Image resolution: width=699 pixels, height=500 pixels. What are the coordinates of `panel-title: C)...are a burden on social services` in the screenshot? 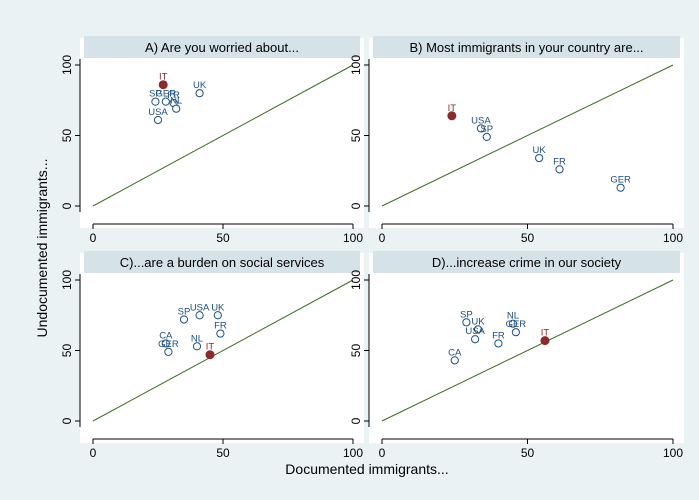 It's located at (222, 262).